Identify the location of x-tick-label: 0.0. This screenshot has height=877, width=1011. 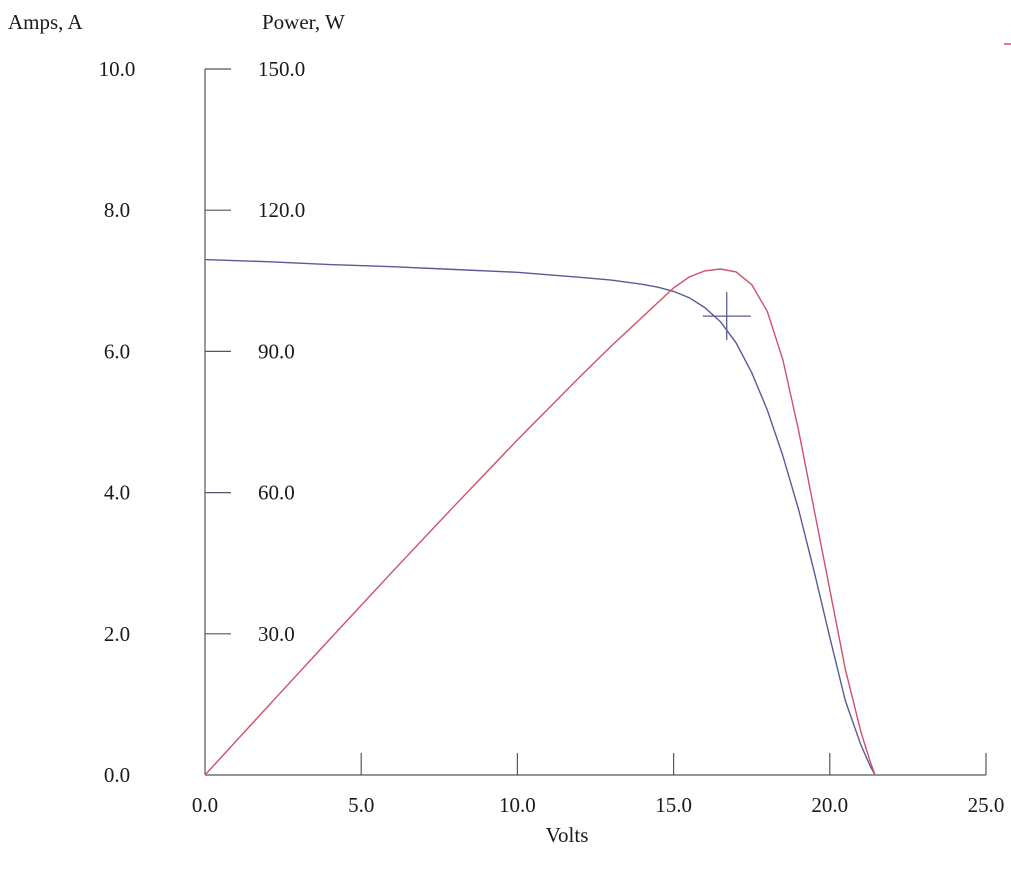
(205, 805).